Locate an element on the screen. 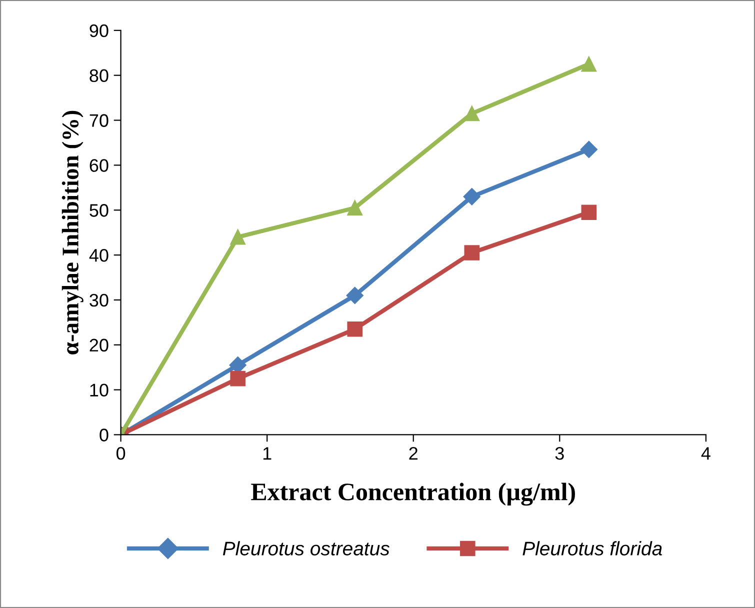 This screenshot has height=608, width=755. y-tick-label: 10 is located at coordinates (99, 390).